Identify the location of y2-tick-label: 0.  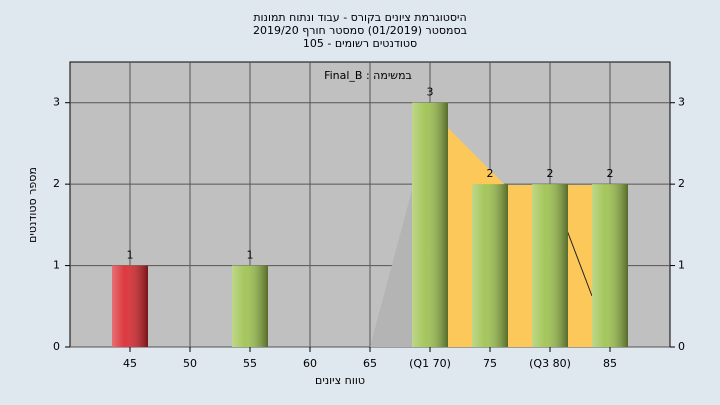
(681, 346).